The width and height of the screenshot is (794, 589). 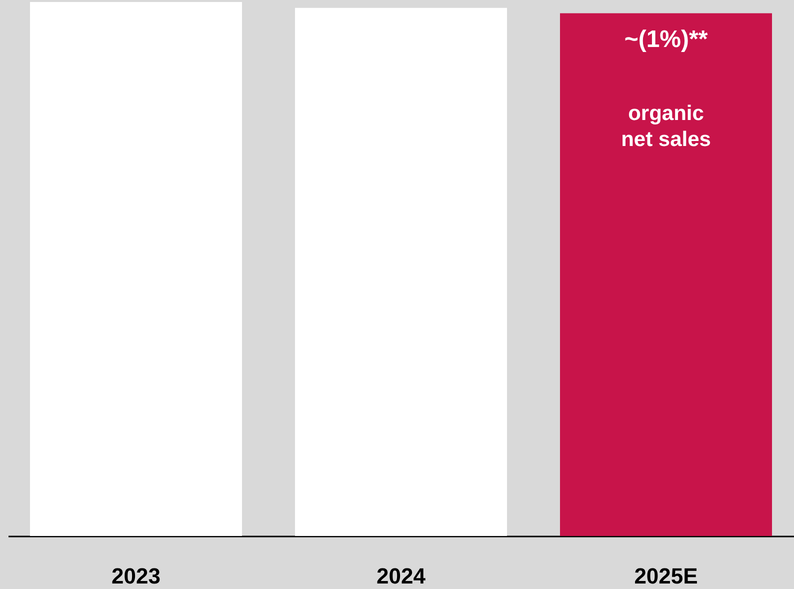 What do you see at coordinates (666, 126) in the screenshot?
I see `annotation: organic net sales` at bounding box center [666, 126].